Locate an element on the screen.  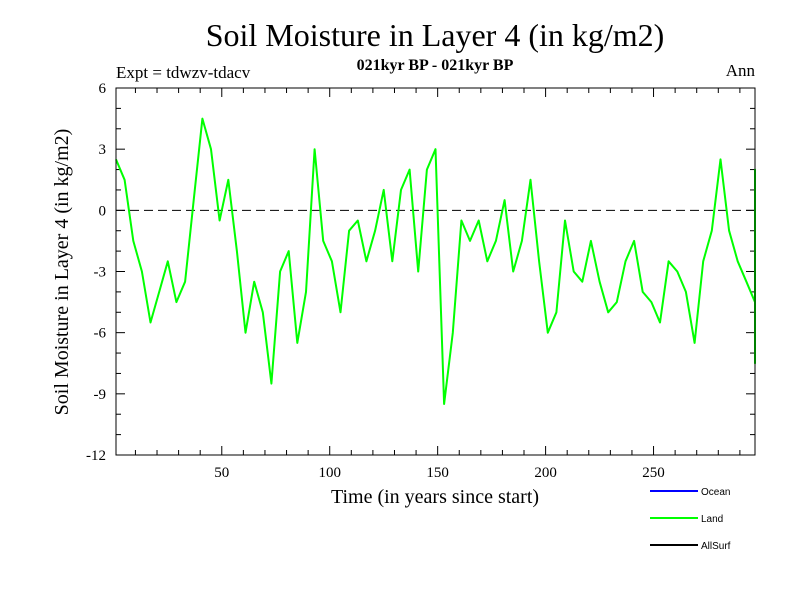
y-tick-label-0: 0 is located at coordinates (103, 211).